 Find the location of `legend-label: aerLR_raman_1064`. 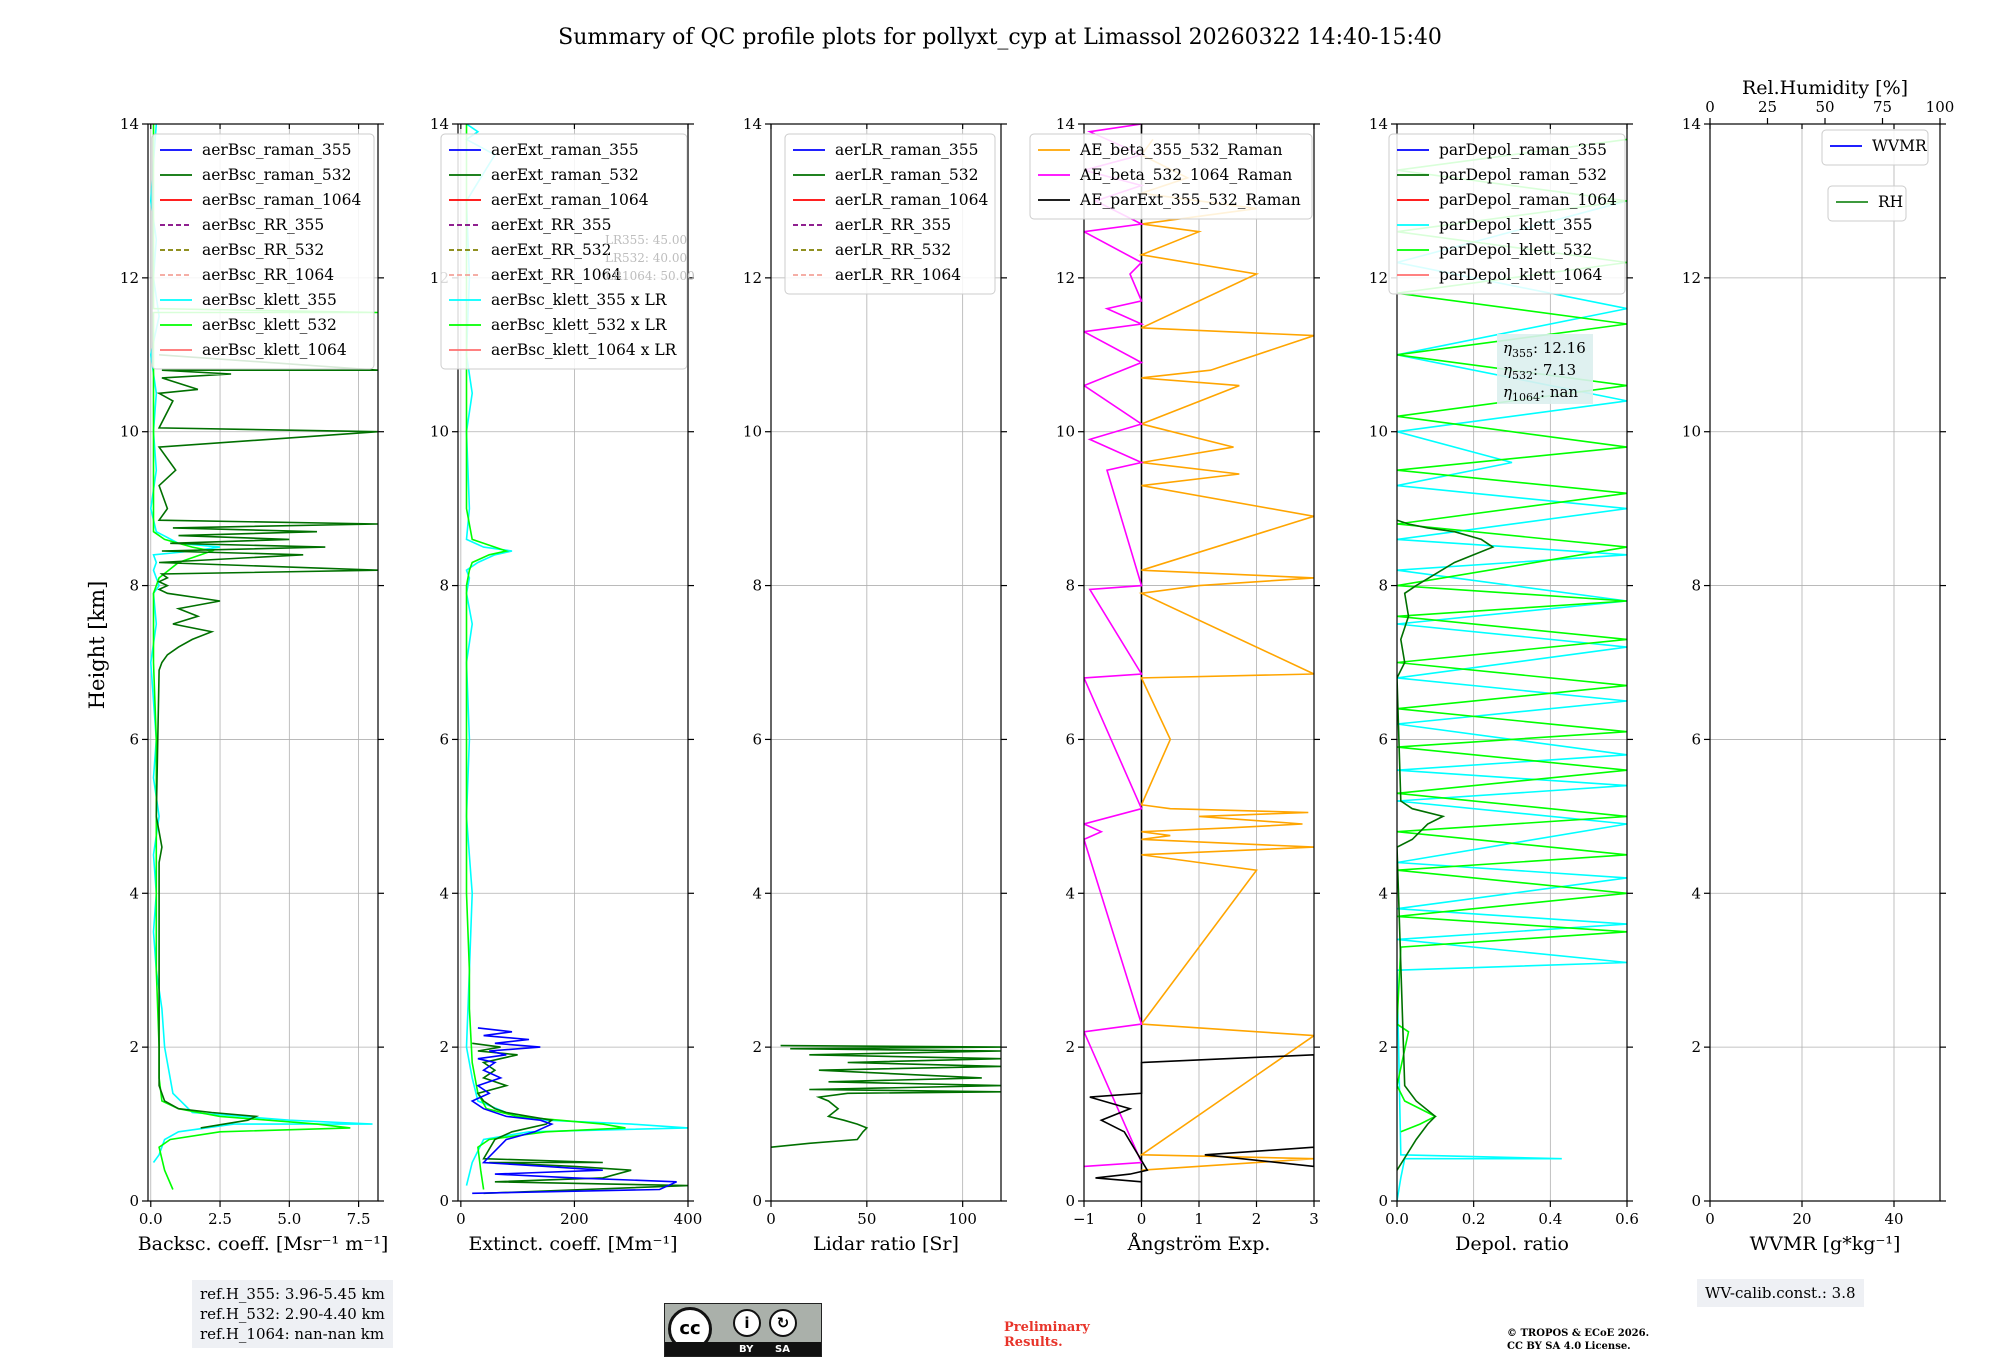

legend-label: aerLR_raman_1064 is located at coordinates (911, 200).